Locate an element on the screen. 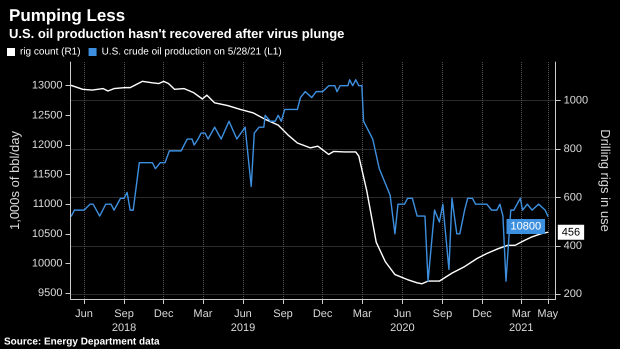  y-axis-title: 1,000s of bbl/day is located at coordinates (14, 180).